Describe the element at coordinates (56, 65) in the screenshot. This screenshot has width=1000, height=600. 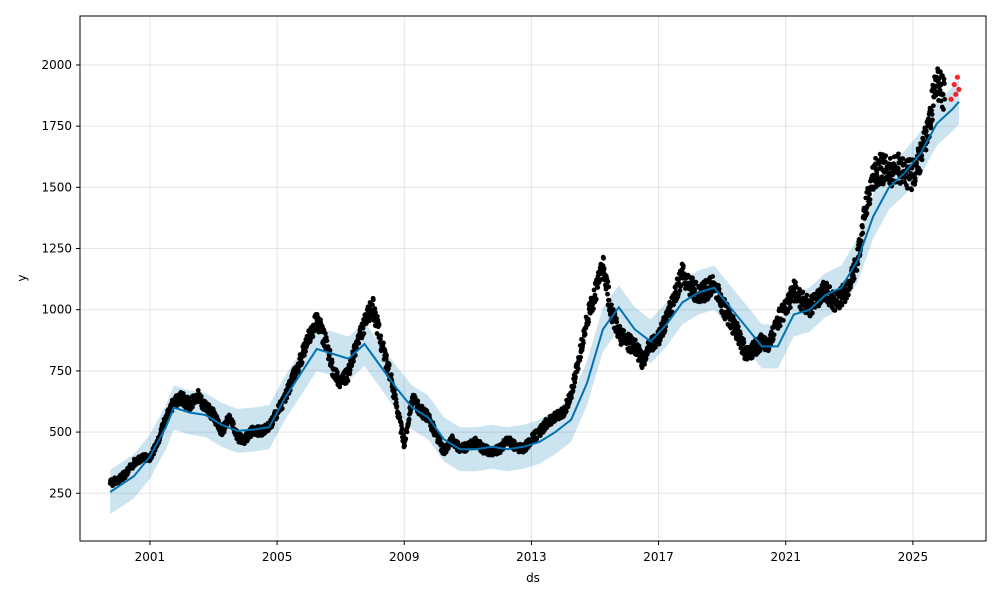
I see `y-tick-label: 2000` at that location.